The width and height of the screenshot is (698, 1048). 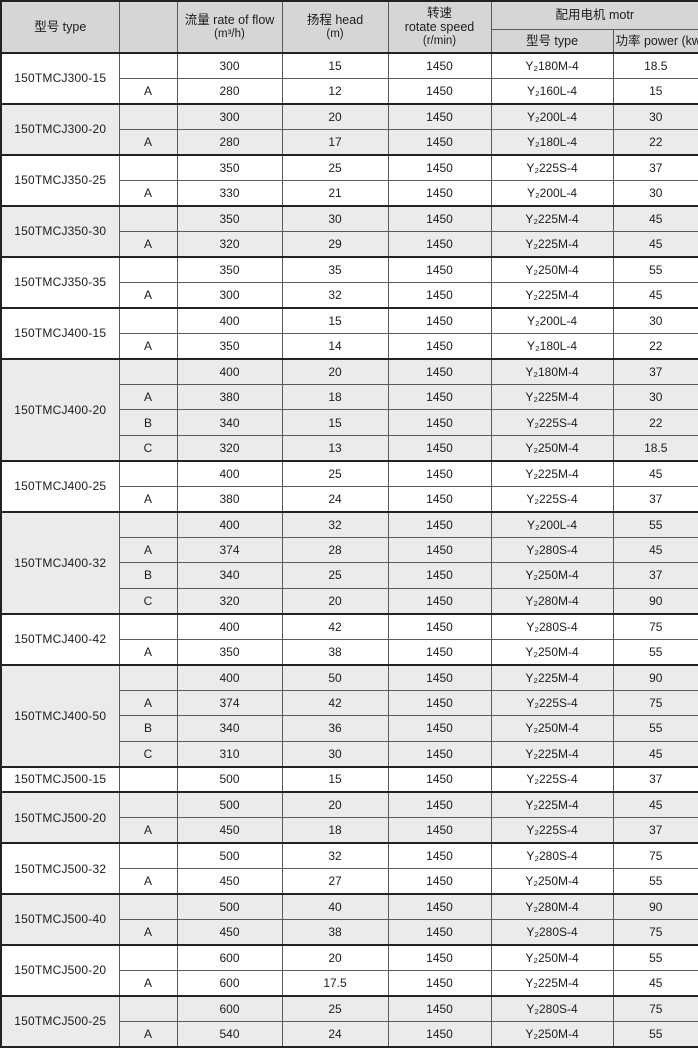 What do you see at coordinates (148, 448) in the screenshot?
I see `variant-cell: C` at bounding box center [148, 448].